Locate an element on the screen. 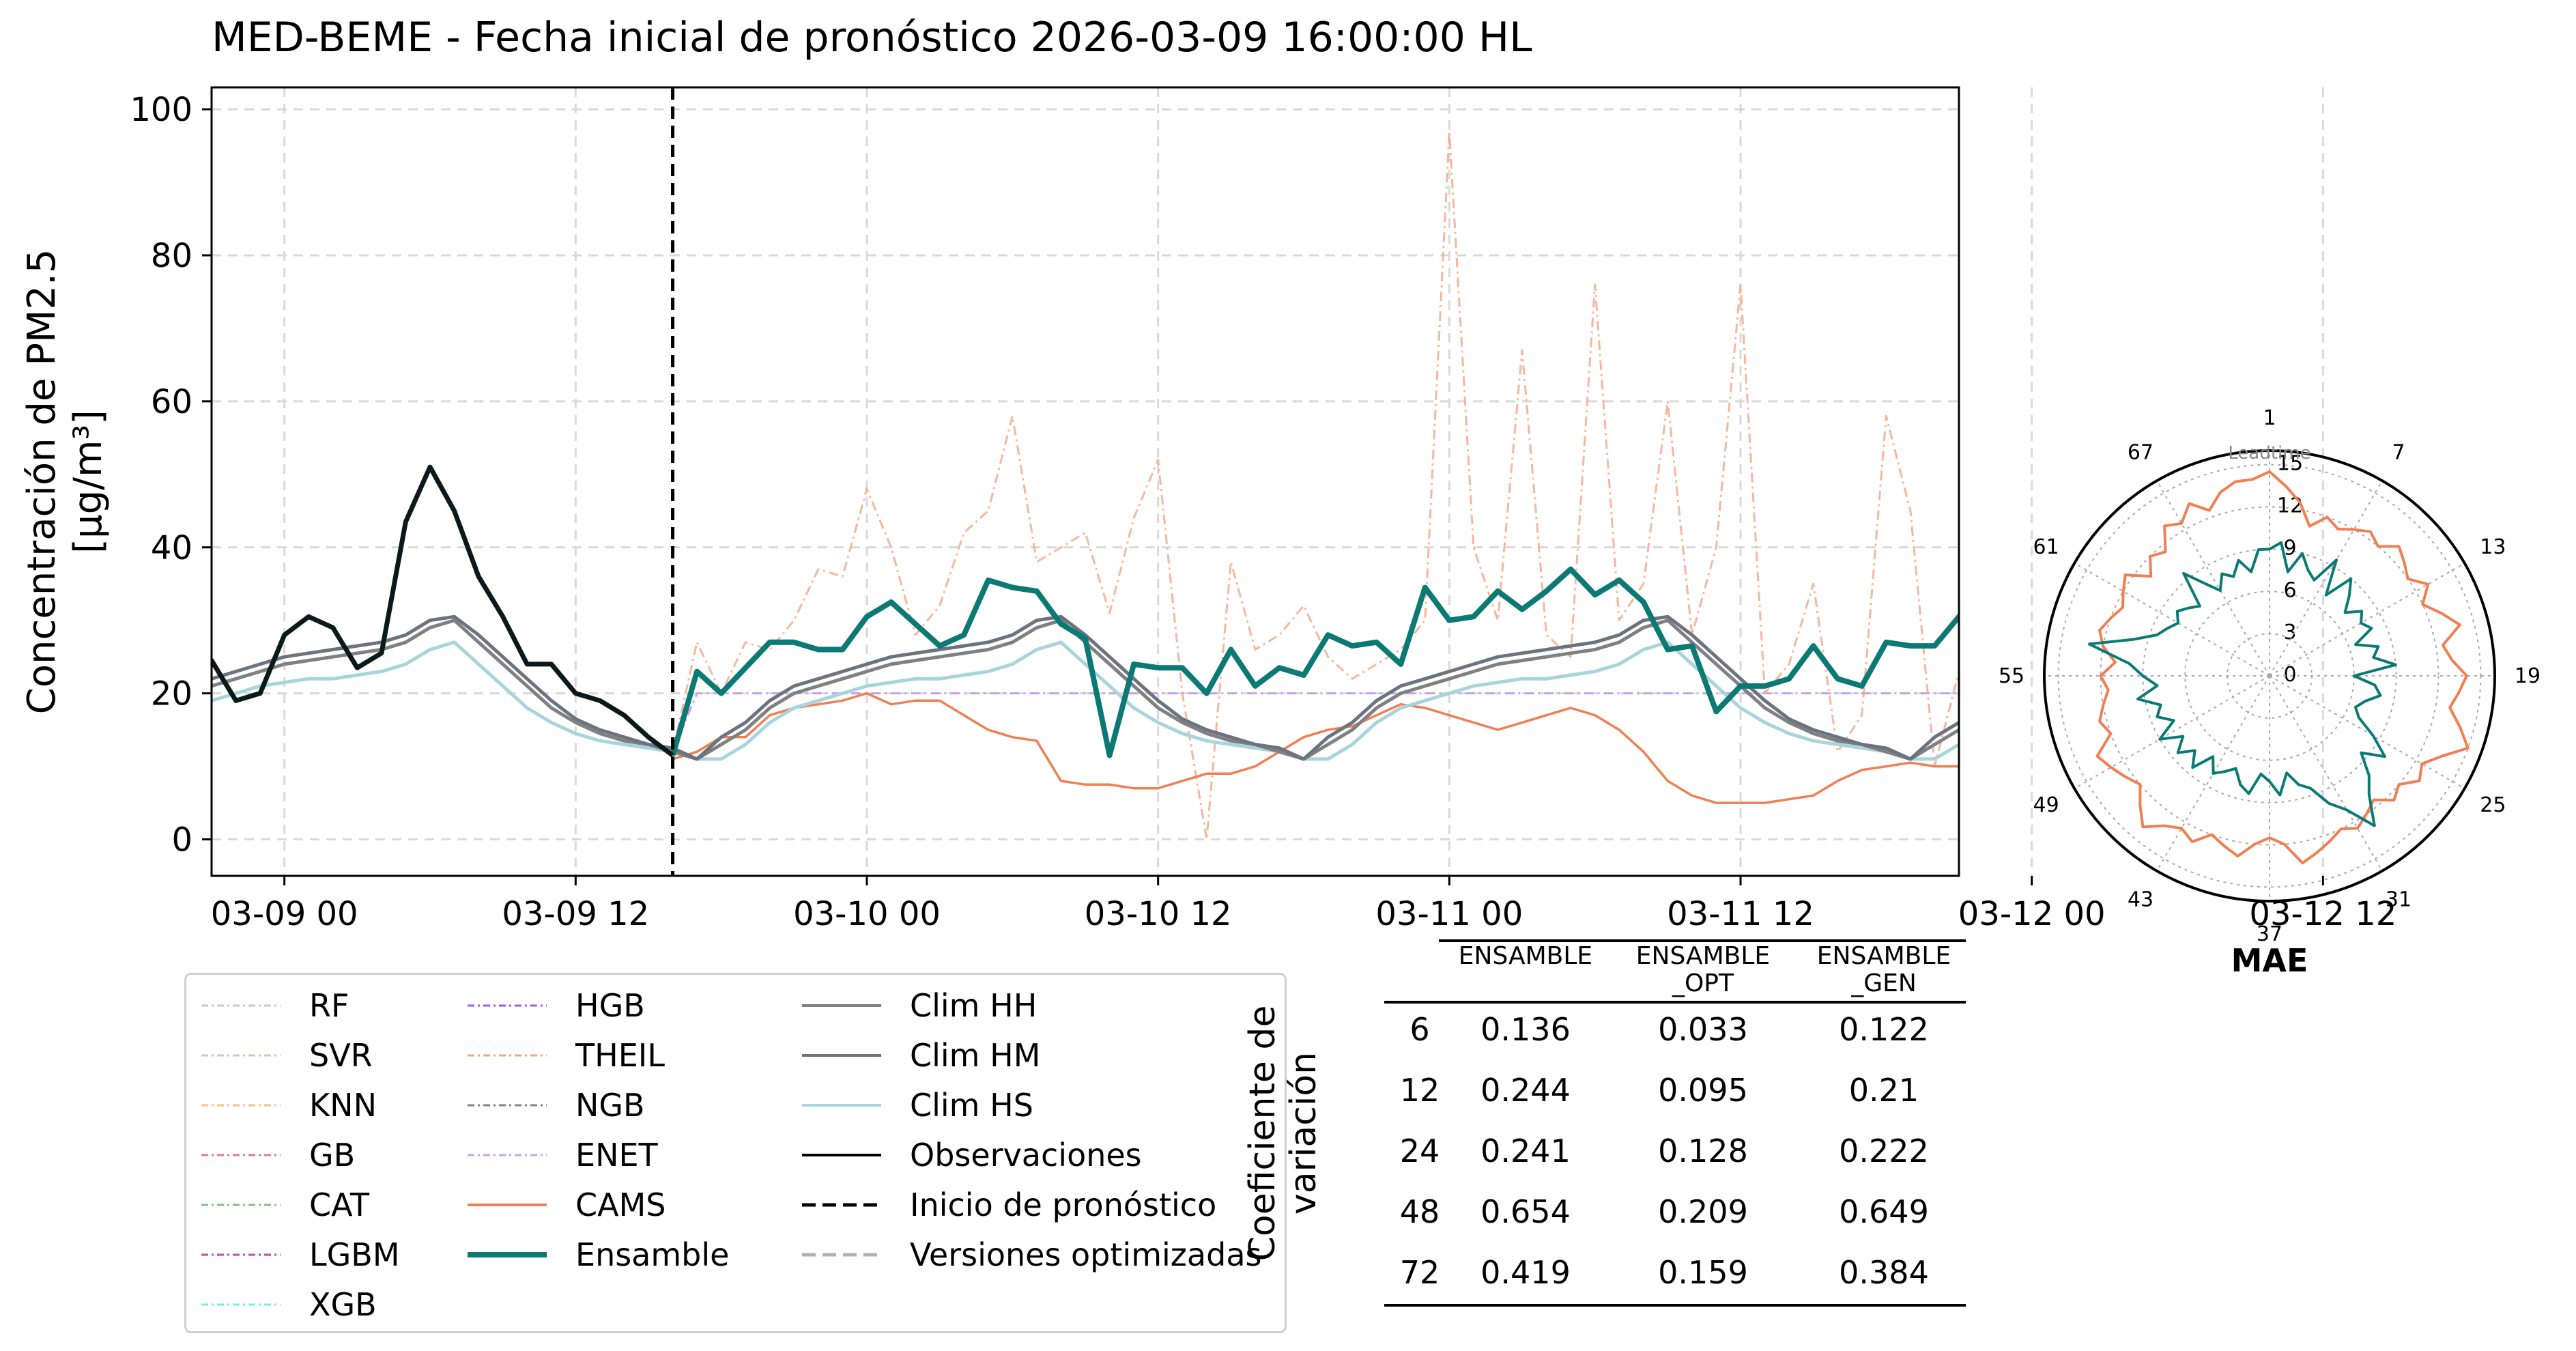 This screenshot has height=1351, width=2576. radar-angular-tick: 7 is located at coordinates (2398, 453).